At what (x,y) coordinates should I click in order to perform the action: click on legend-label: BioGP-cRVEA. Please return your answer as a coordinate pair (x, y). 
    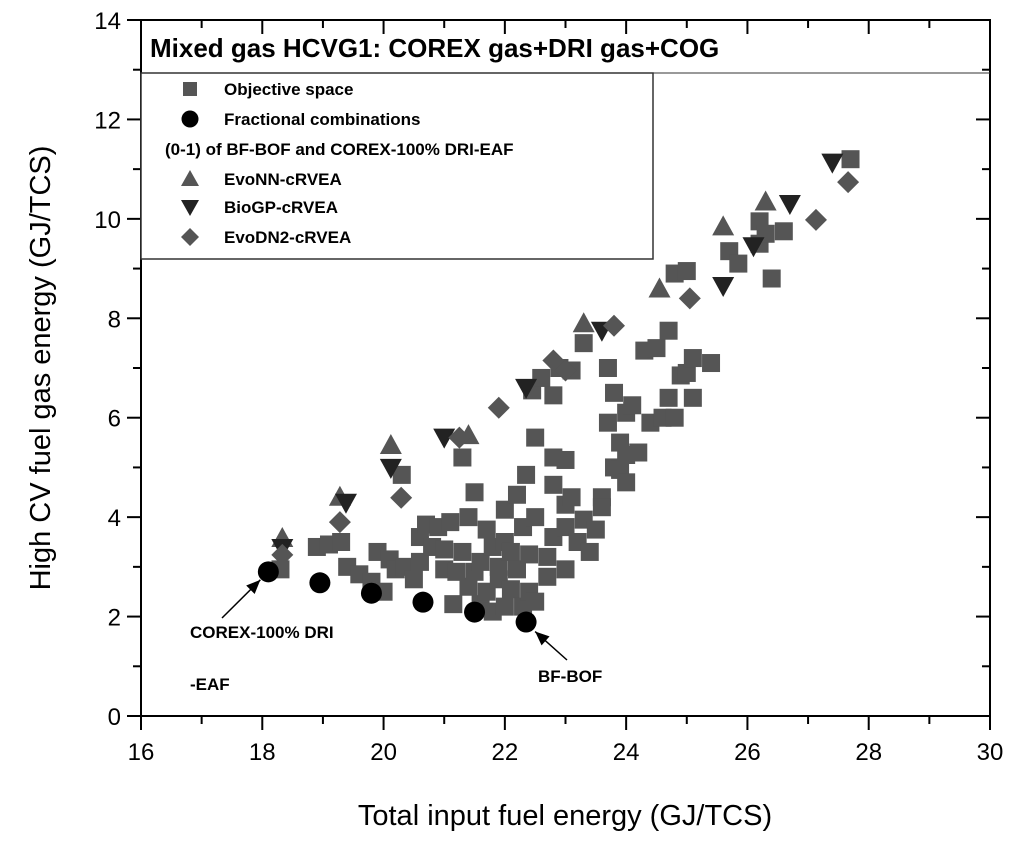
    Looking at the image, I should click on (281, 207).